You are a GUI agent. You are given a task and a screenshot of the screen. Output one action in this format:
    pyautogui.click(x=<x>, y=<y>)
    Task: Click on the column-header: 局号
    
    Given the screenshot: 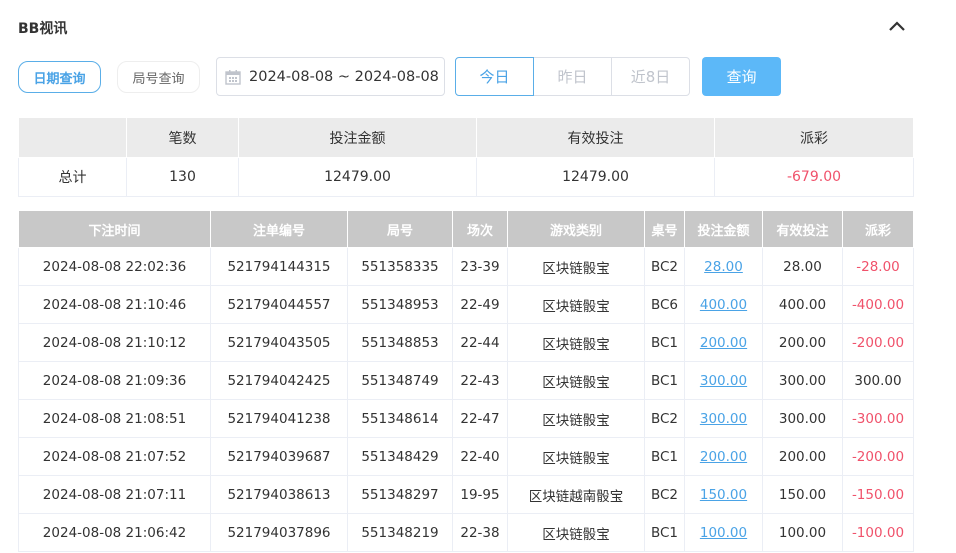 What is the action you would take?
    pyautogui.click(x=400, y=229)
    